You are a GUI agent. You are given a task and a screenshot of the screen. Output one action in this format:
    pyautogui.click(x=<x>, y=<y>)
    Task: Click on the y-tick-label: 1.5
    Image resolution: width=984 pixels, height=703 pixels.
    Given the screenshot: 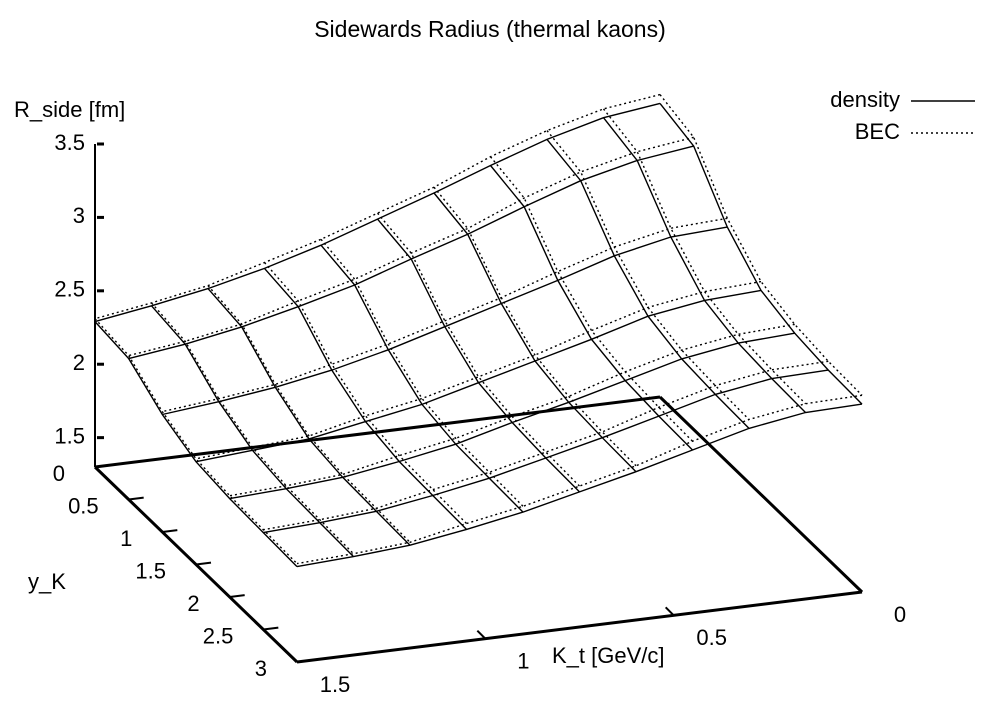 What is the action you would take?
    pyautogui.click(x=150, y=570)
    